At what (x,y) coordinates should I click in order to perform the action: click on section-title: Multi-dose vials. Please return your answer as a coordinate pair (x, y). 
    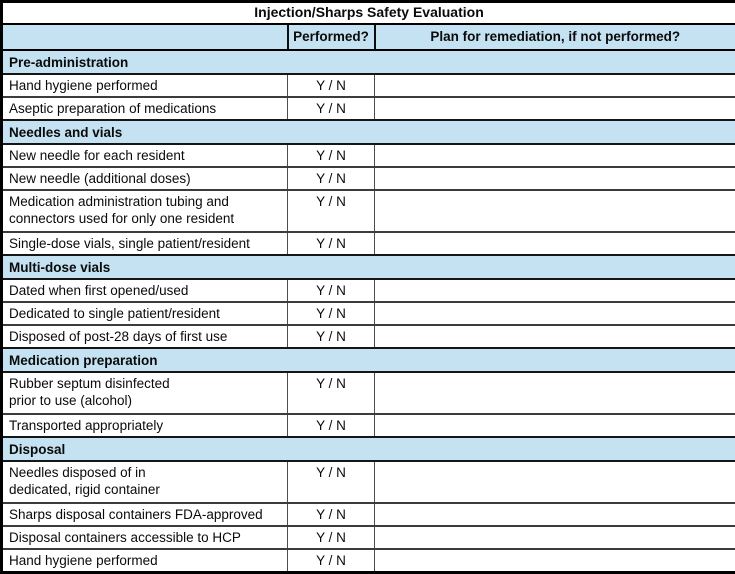
    Looking at the image, I should click on (368, 266).